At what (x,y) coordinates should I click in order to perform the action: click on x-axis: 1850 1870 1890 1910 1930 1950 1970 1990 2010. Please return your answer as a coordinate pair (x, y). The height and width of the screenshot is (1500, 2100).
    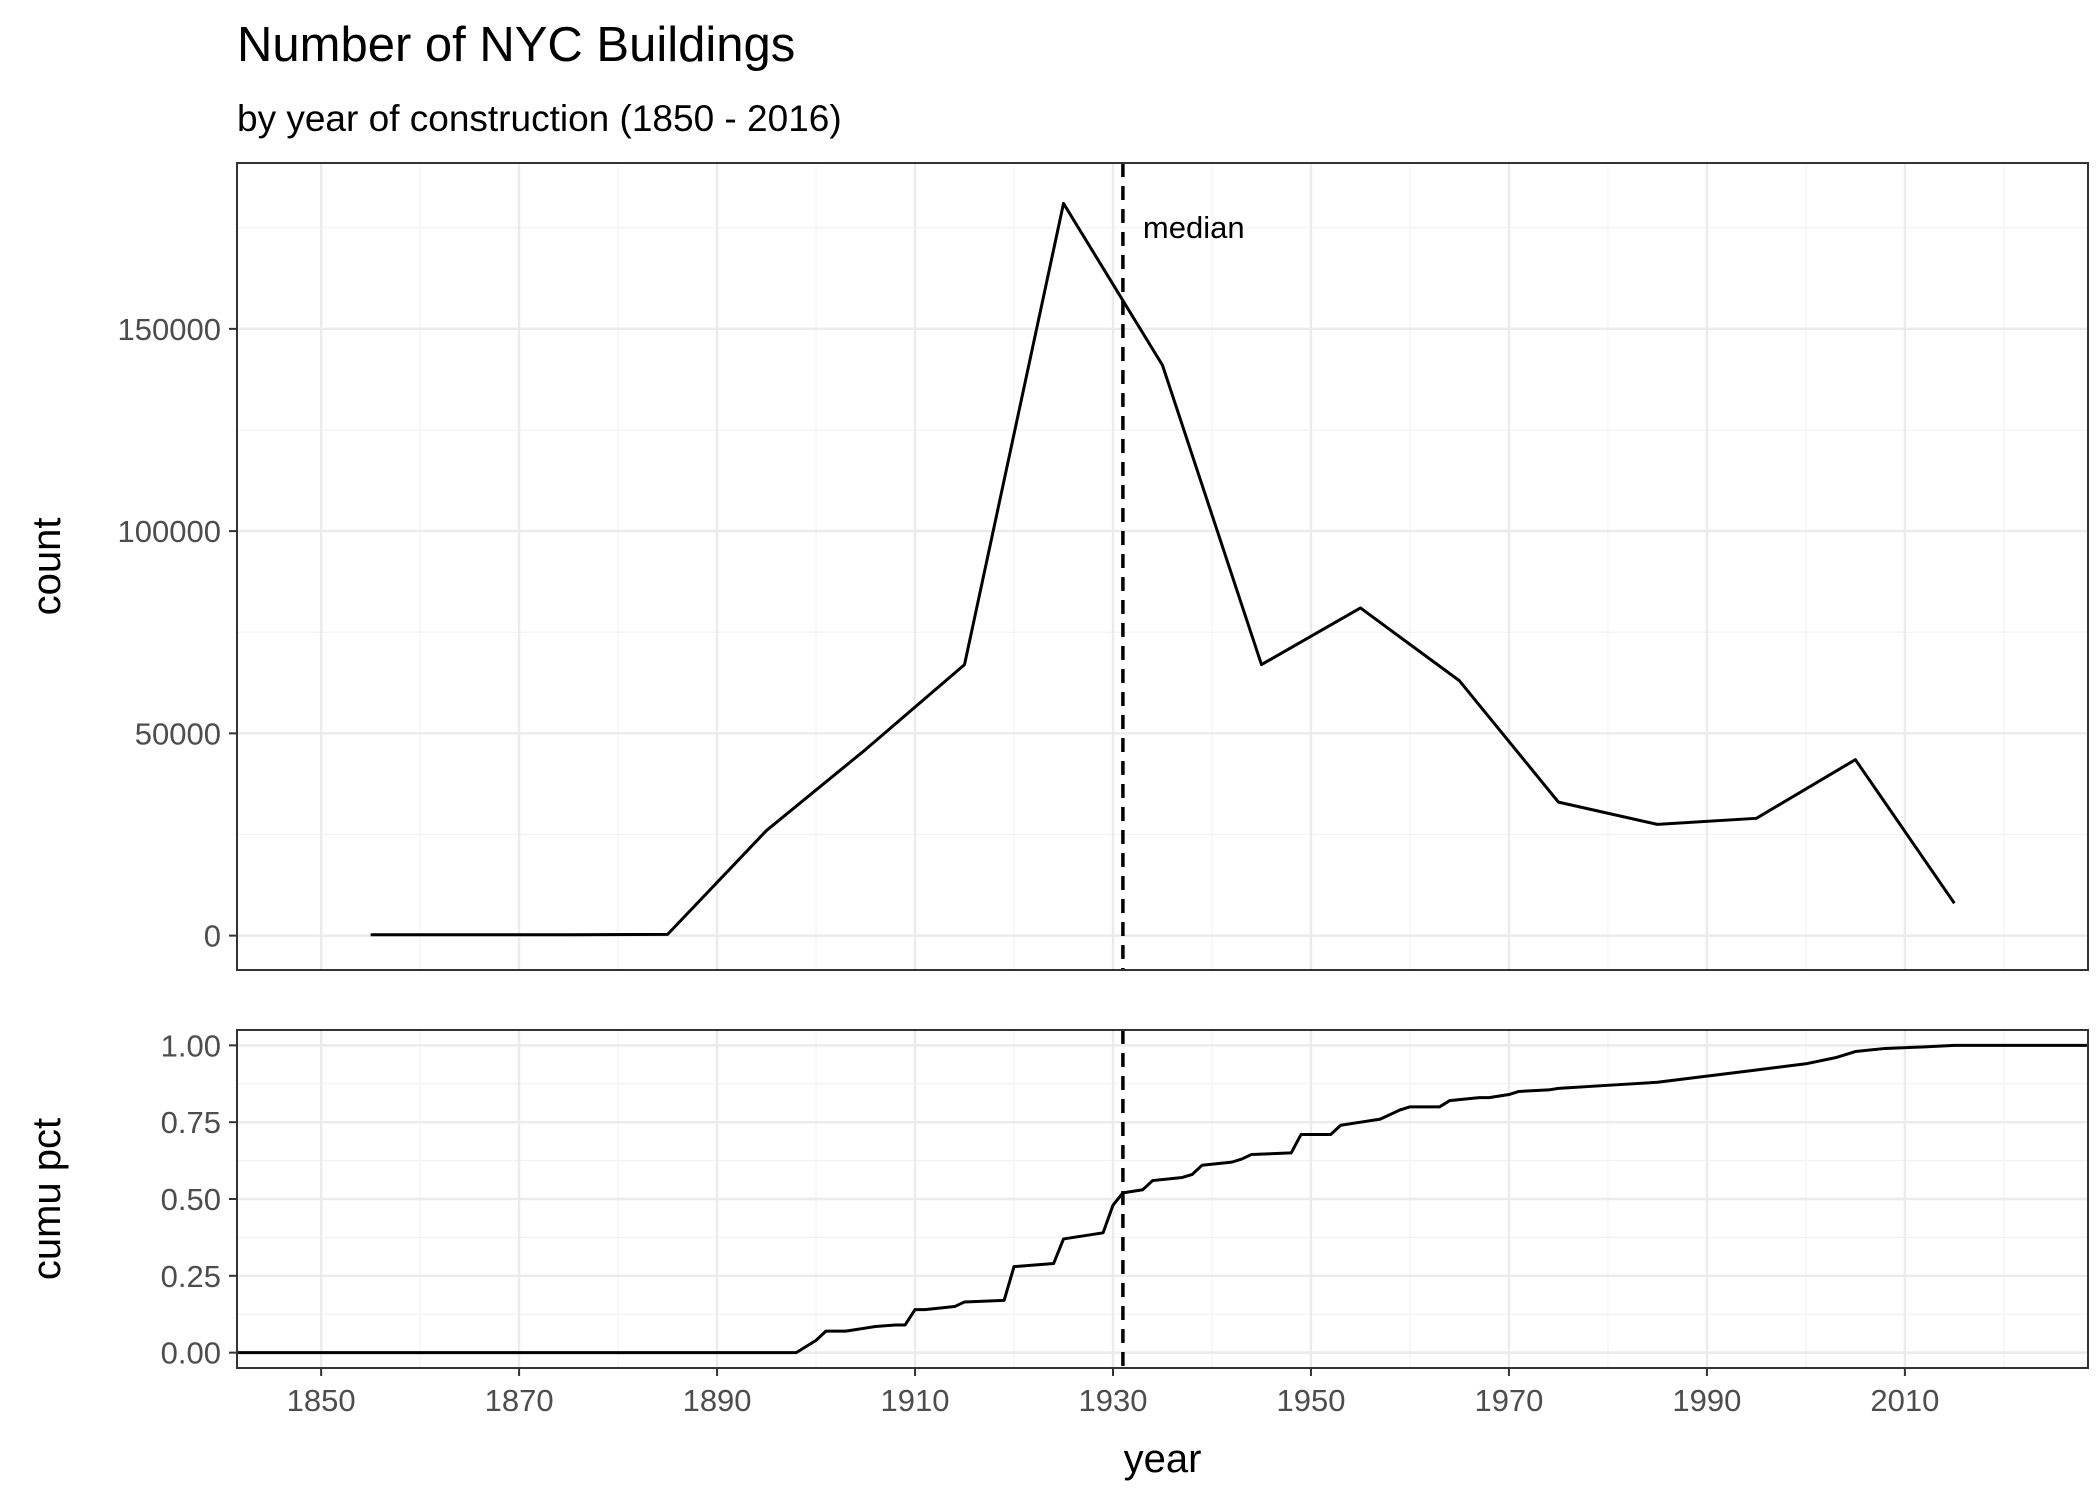
    Looking at the image, I should click on (1113, 1393).